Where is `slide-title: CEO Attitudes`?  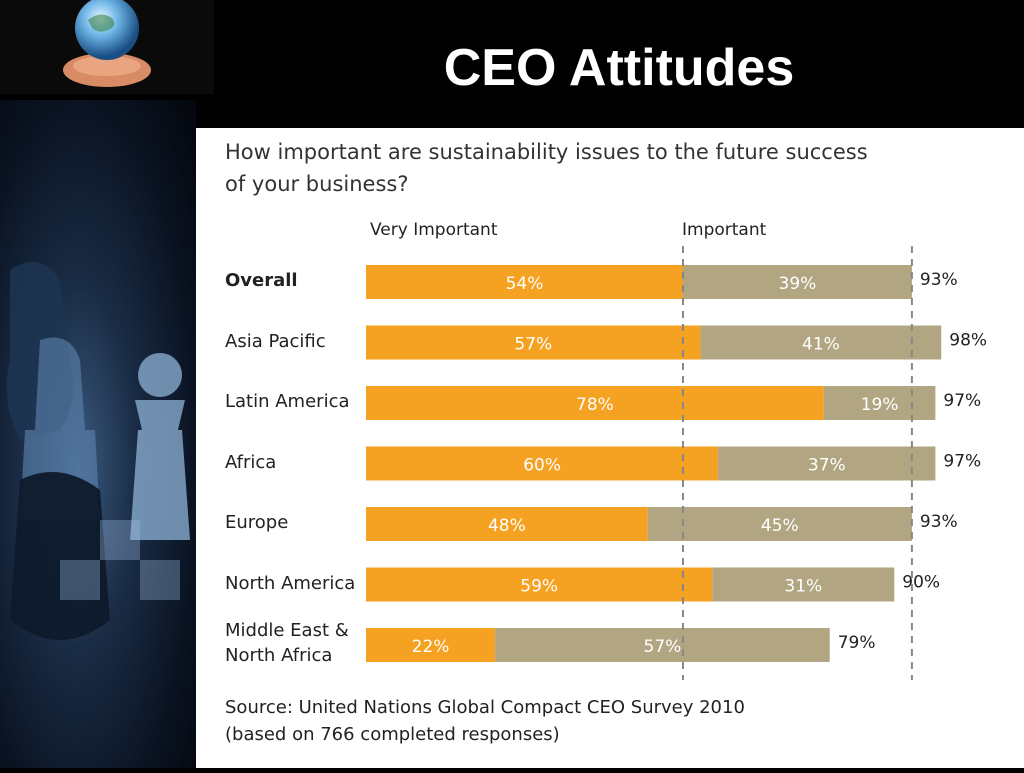
slide-title: CEO Attitudes is located at coordinates (619, 68).